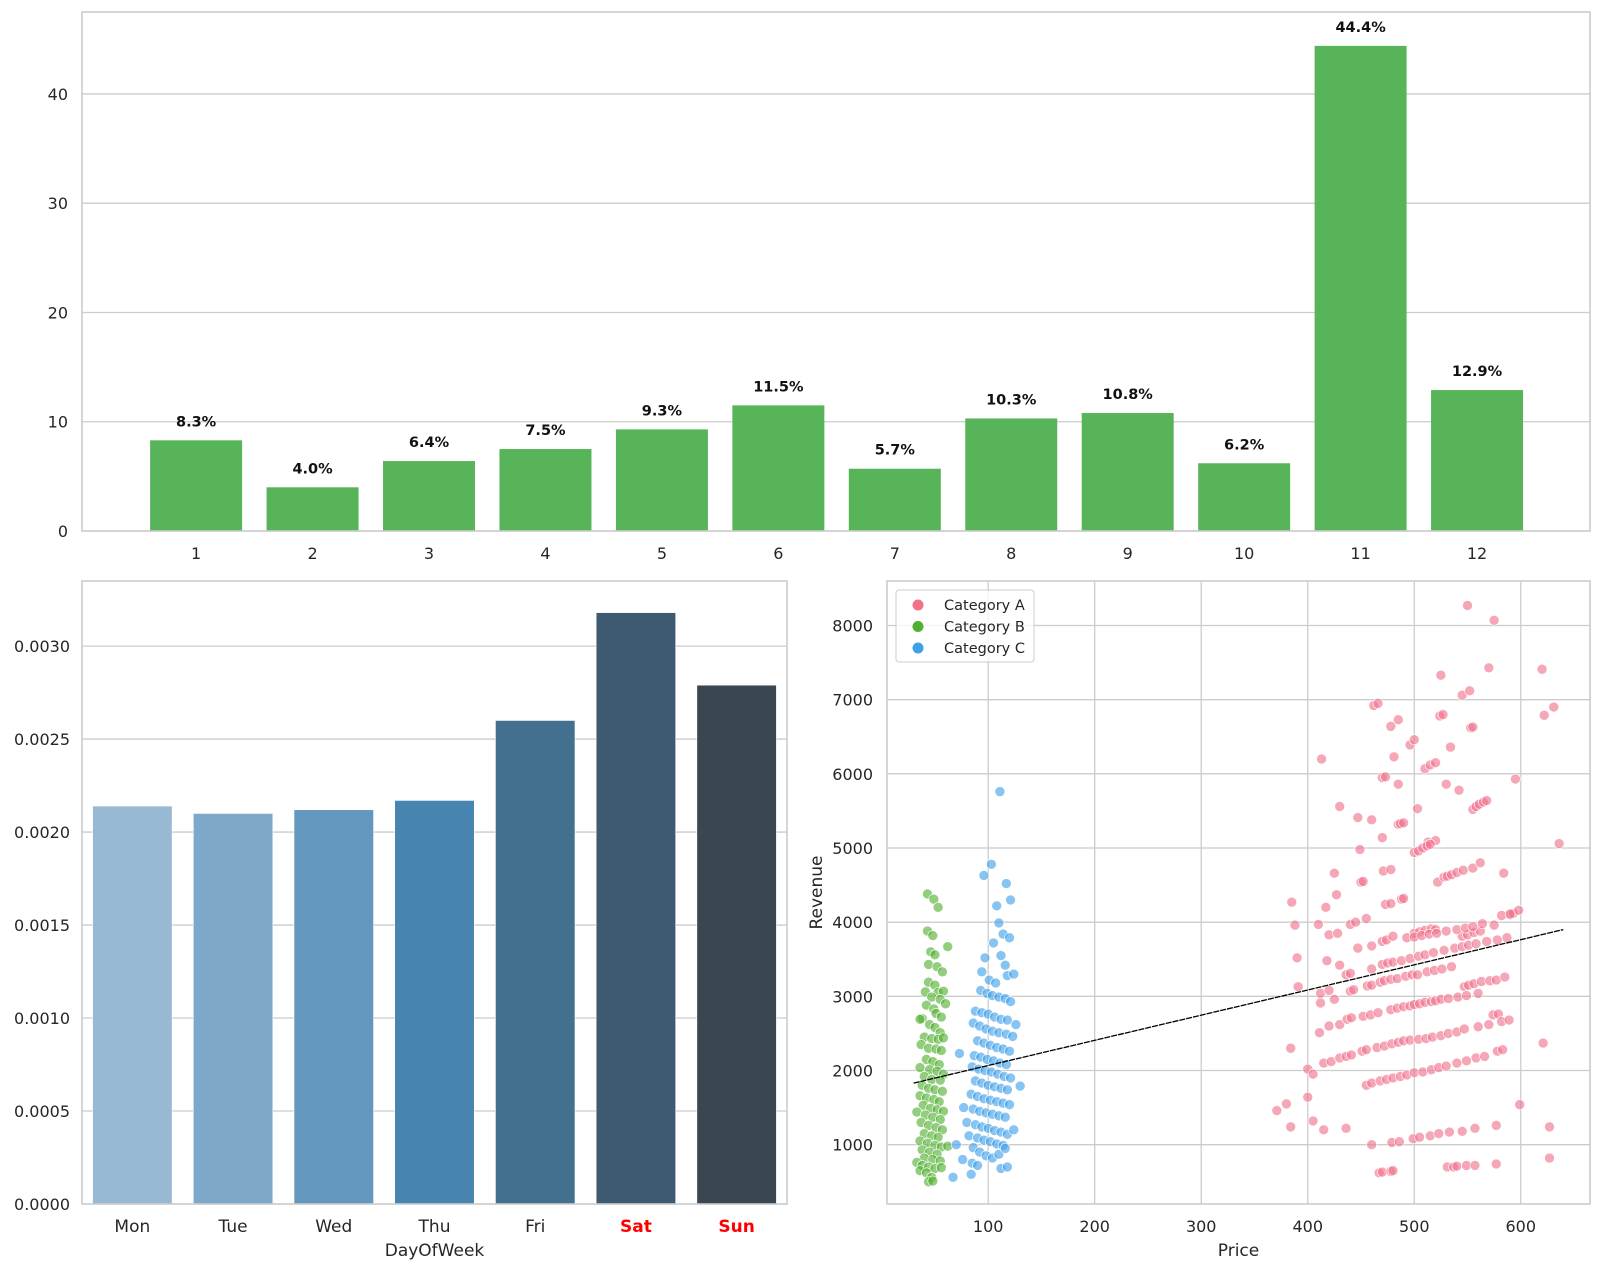 The height and width of the screenshot is (1269, 1600). Describe the element at coordinates (636, 1227) in the screenshot. I see `x-tick-label: Sat` at that location.